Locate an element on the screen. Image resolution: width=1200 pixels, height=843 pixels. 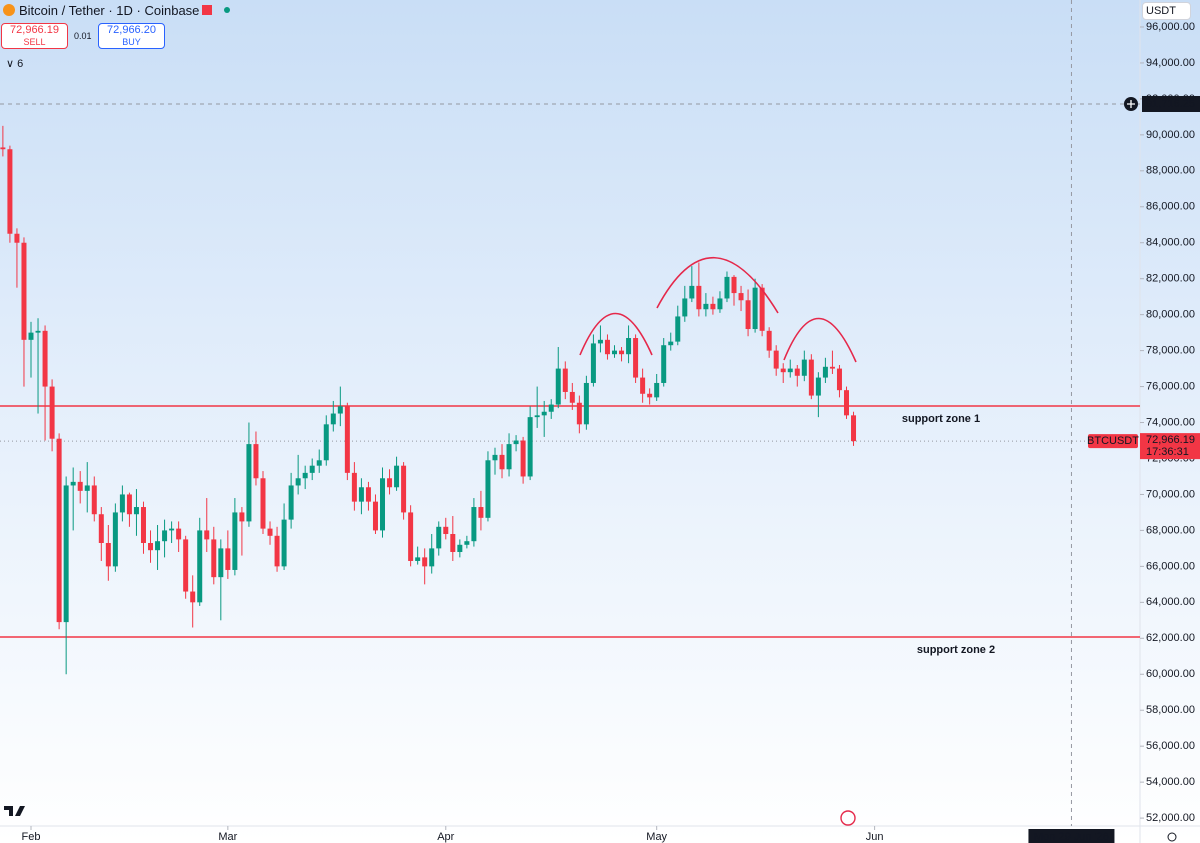
y-tick-label: 52,000.00 is located at coordinates (1170, 818).